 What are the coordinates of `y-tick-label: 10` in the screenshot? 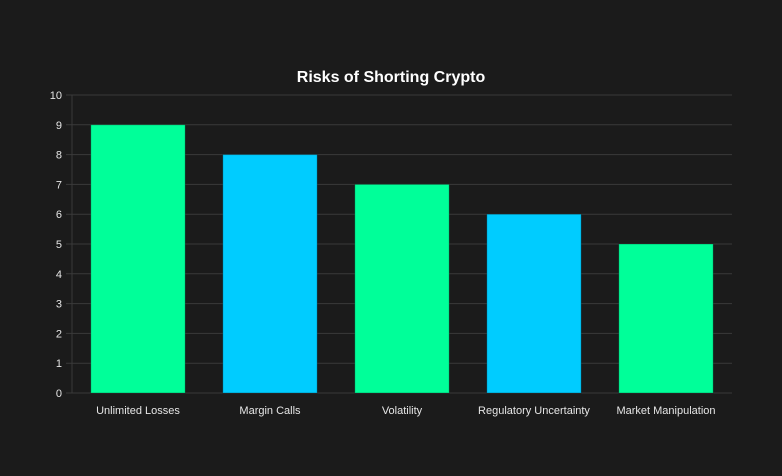 It's located at (56, 96).